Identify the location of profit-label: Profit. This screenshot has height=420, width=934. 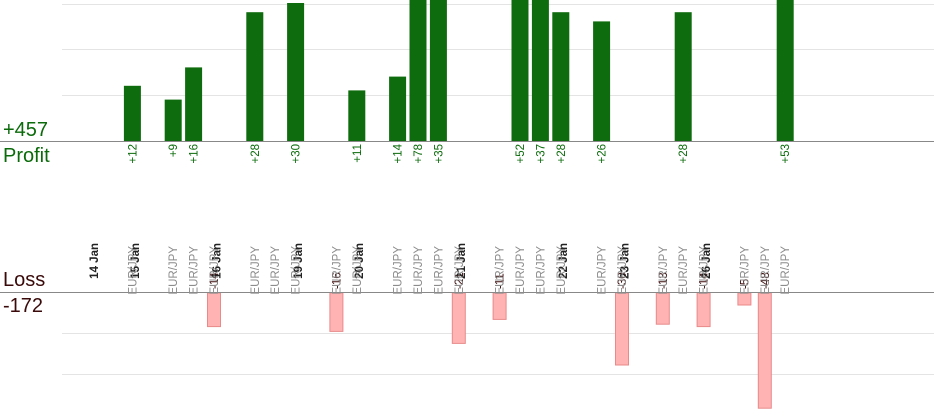
(26, 156).